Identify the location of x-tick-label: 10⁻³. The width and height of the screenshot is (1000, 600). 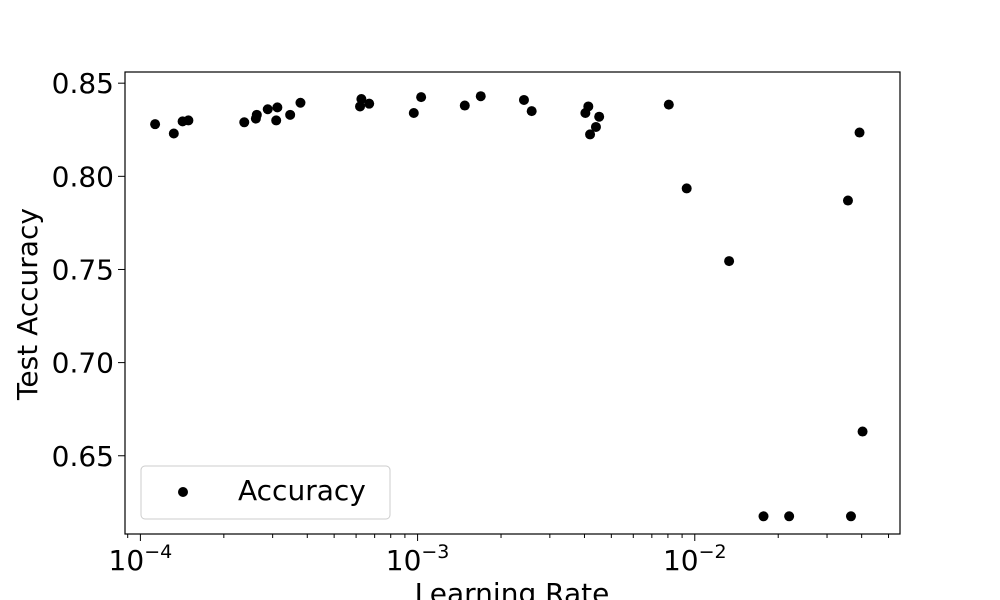
(418, 559).